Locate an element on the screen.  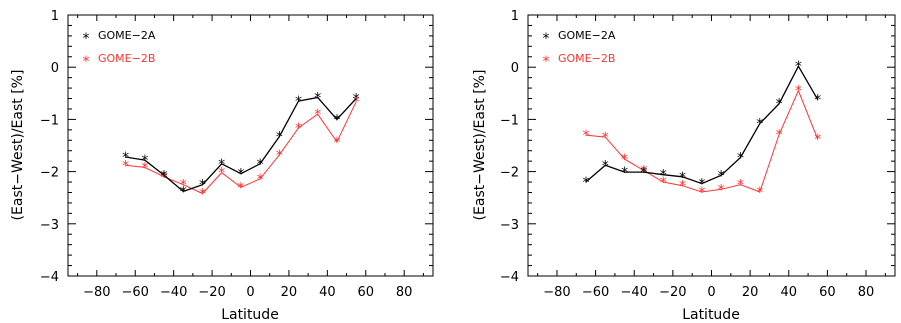
series-line-gome2a is located at coordinates (702, 124).